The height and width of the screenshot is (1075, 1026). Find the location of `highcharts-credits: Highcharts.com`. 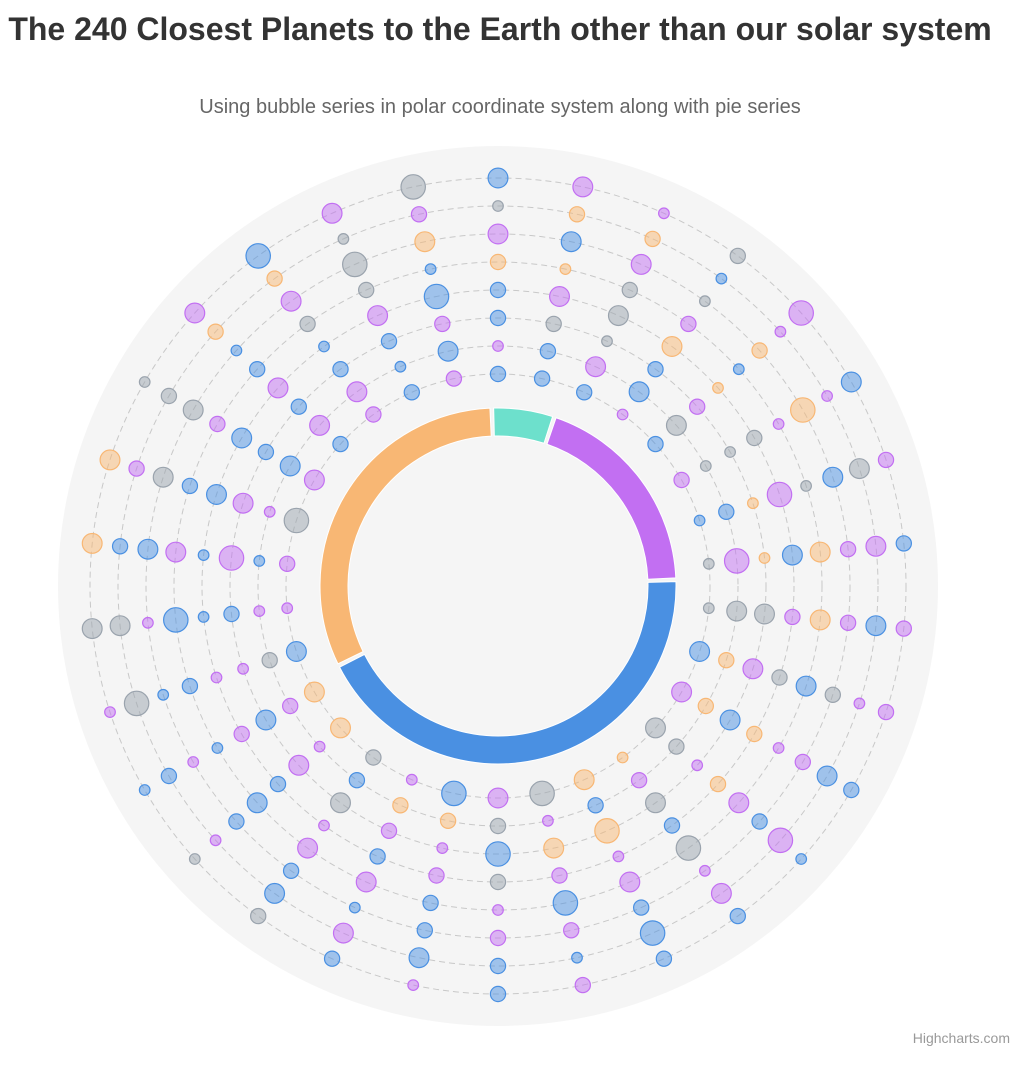

highcharts-credits: Highcharts.com is located at coordinates (961, 1038).